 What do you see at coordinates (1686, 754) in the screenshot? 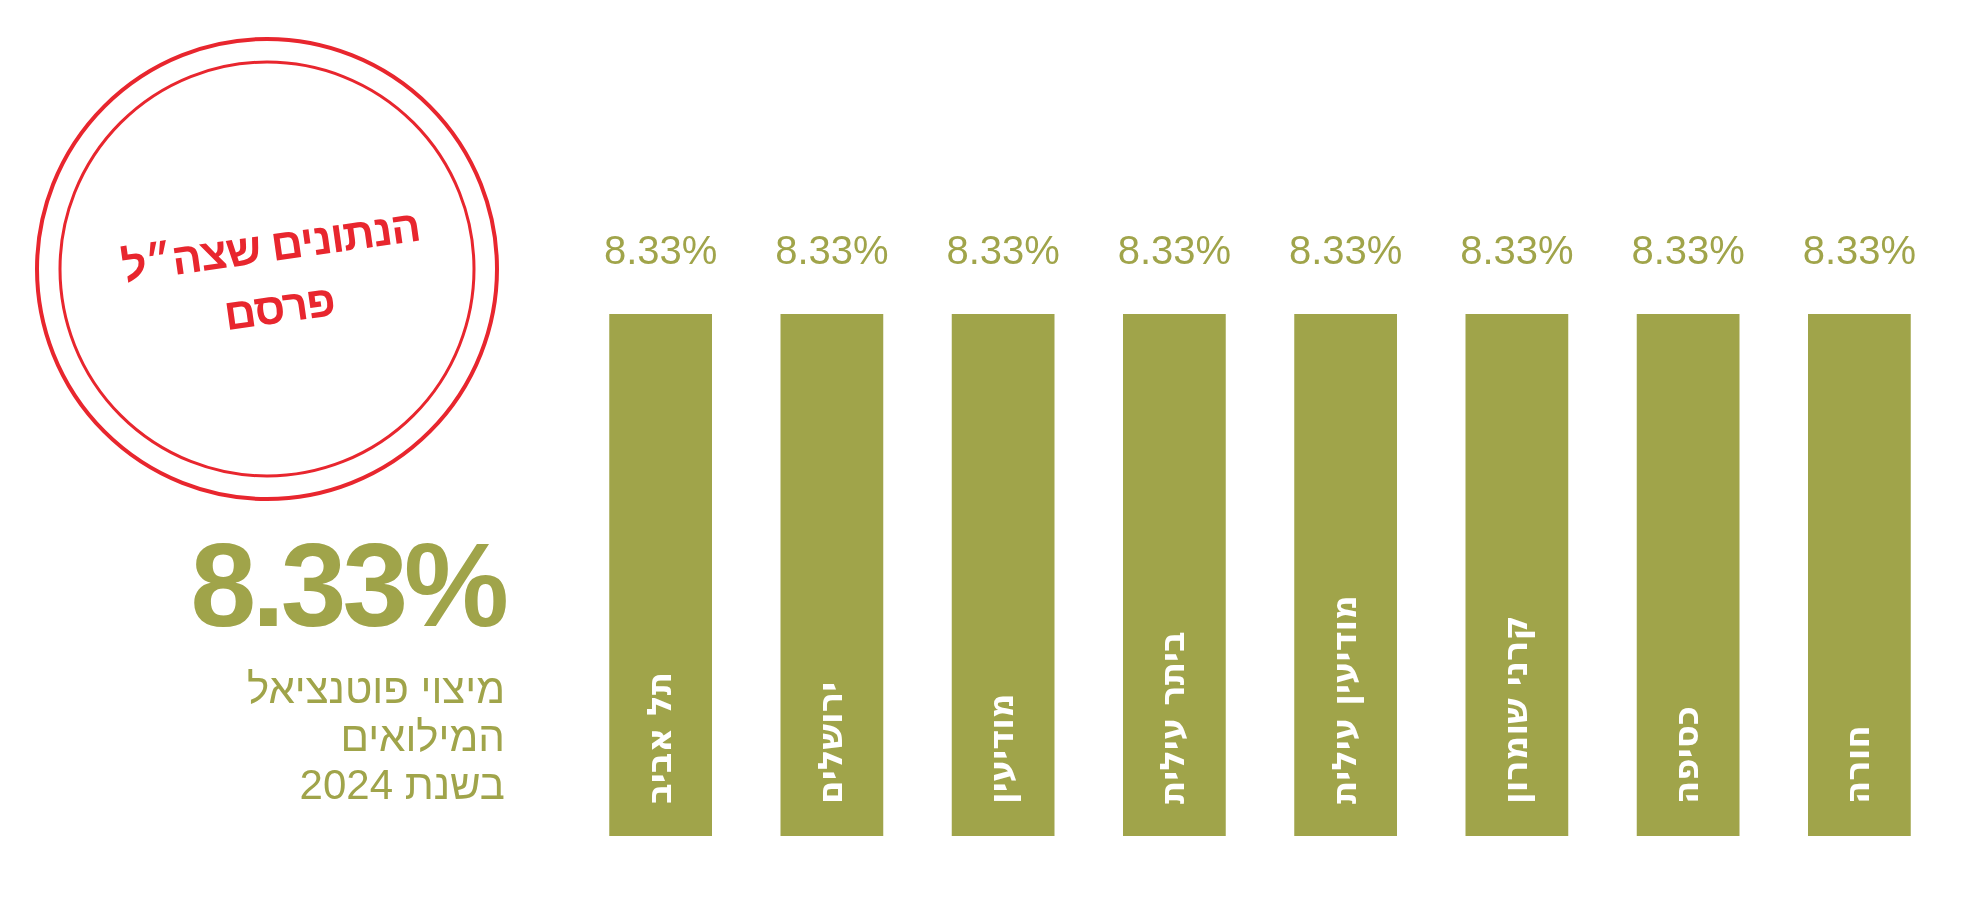
I see `x-tick-label: כסיפה` at bounding box center [1686, 754].